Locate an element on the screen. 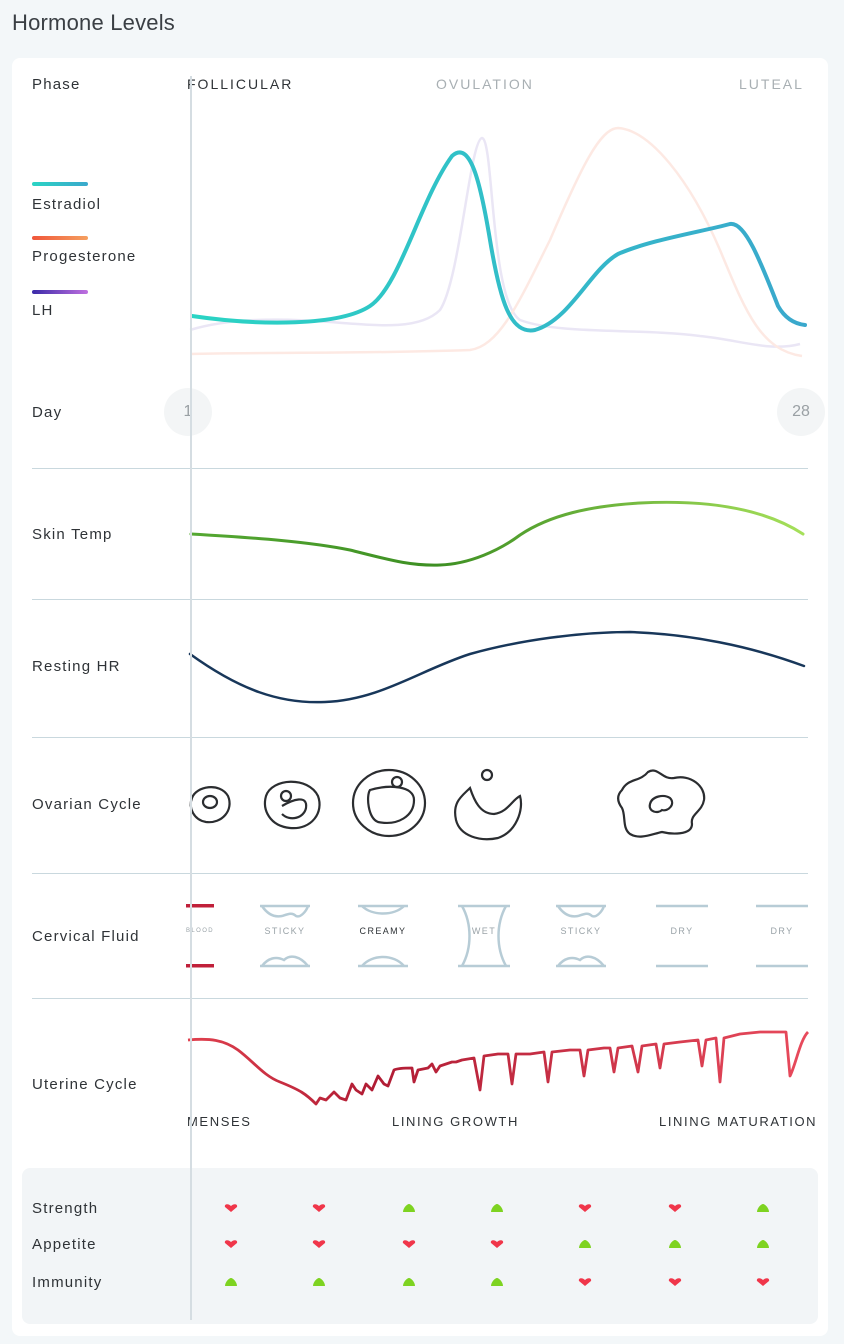 The height and width of the screenshot is (1344, 844). progesterone-legend-label: Progesterone is located at coordinates (84, 256).